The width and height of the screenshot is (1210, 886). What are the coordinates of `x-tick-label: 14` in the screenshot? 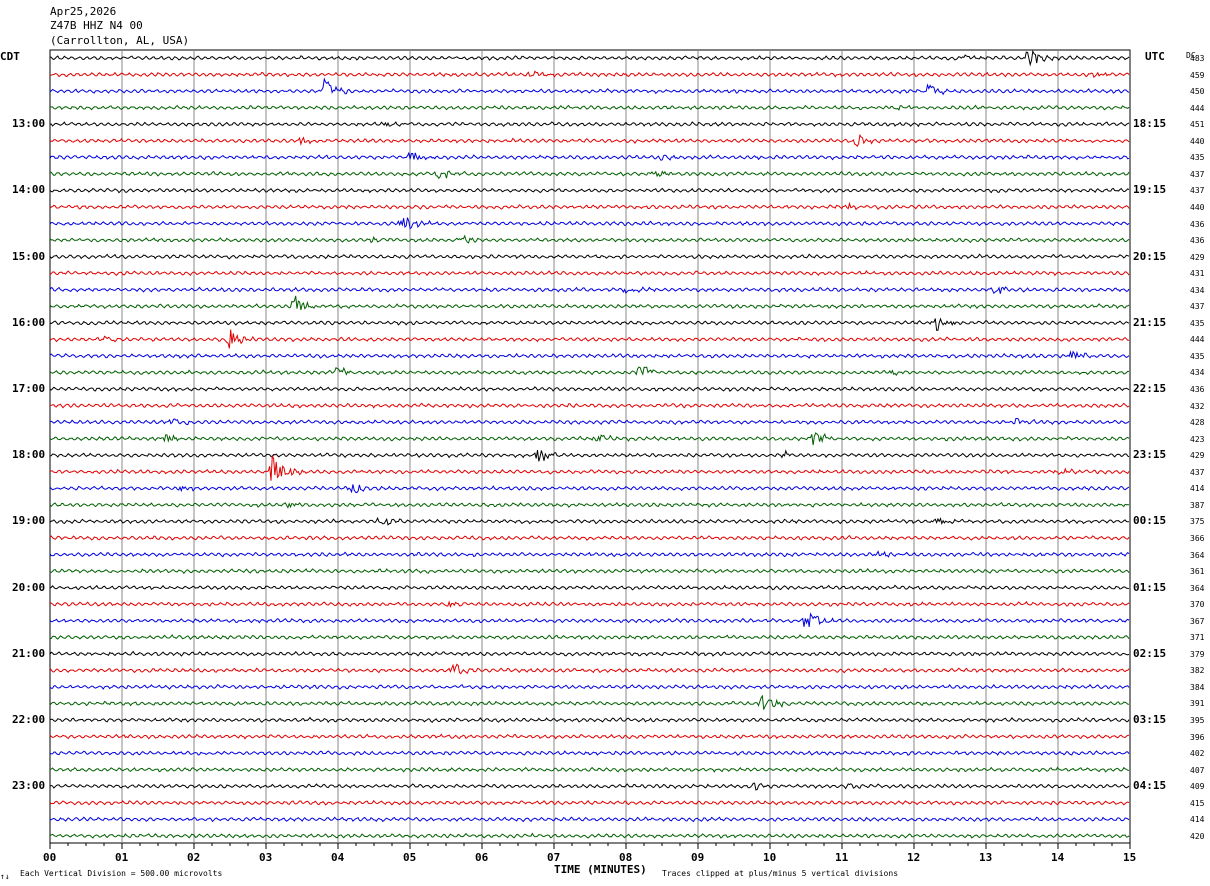 It's located at (1058, 857).